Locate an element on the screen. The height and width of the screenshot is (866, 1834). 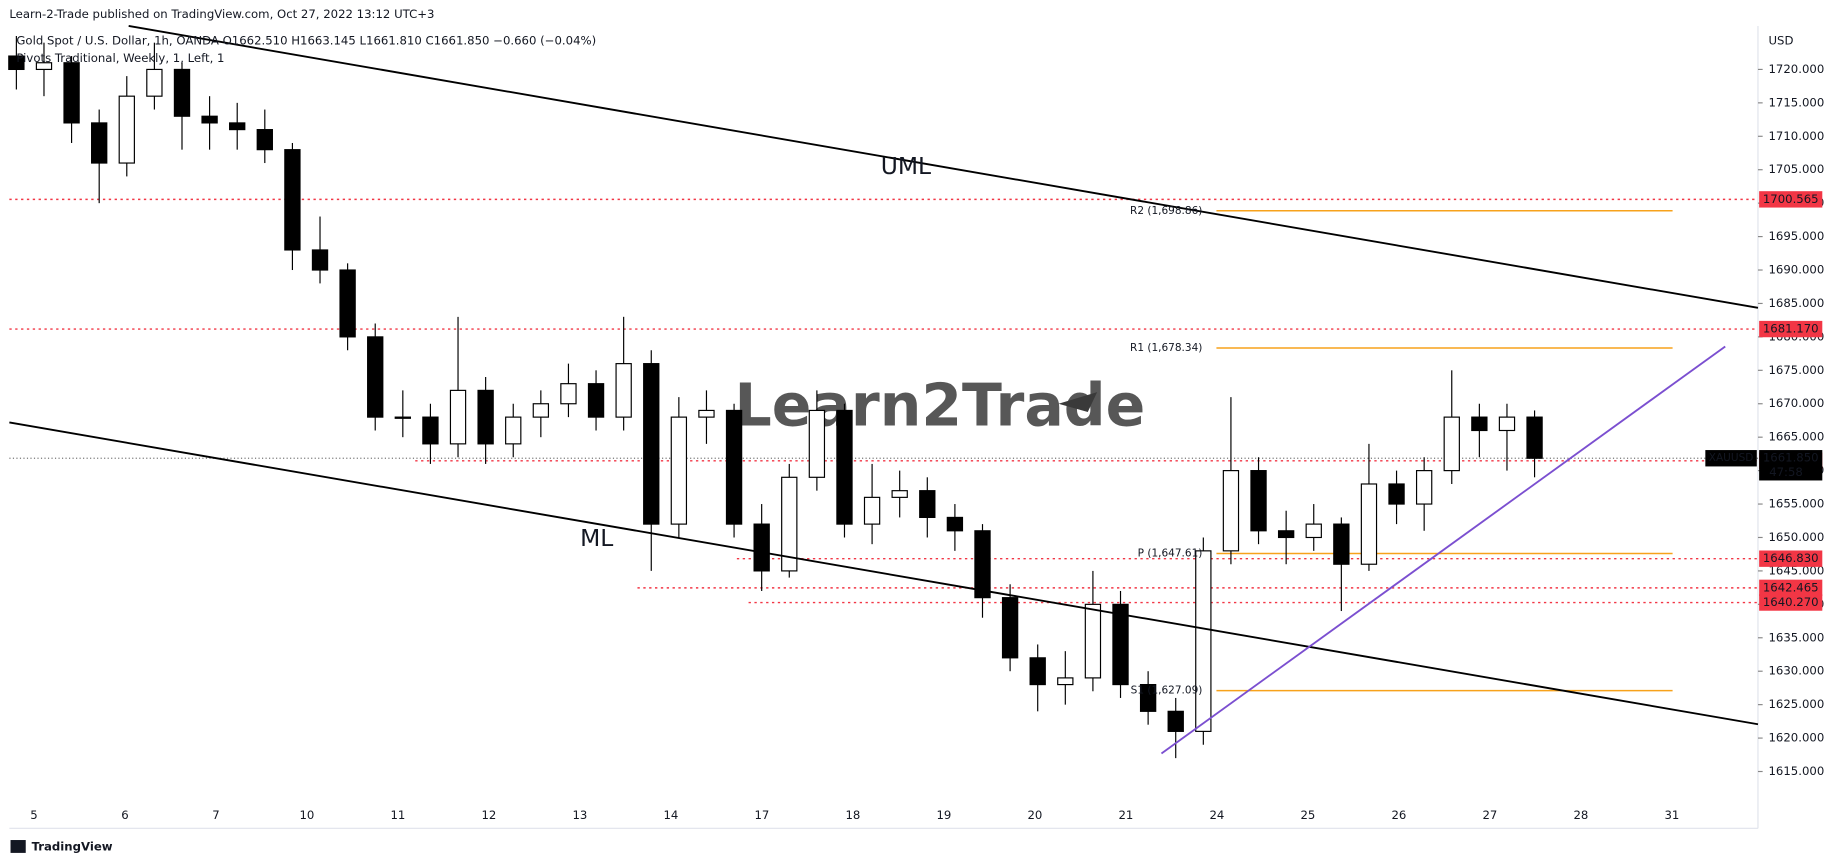
symbol-label: XAUUSD is located at coordinates (1731, 458).